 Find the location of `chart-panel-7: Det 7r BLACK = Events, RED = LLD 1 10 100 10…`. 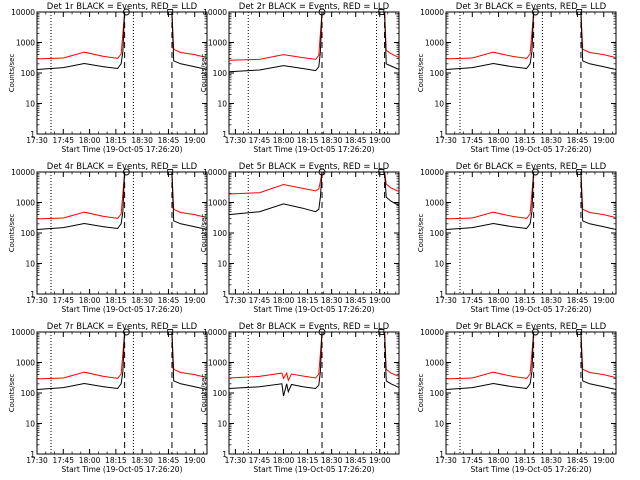

chart-panel-7: Det 7r BLACK = Events, RED = LLD 1 10 100 10… is located at coordinates (108, 398).